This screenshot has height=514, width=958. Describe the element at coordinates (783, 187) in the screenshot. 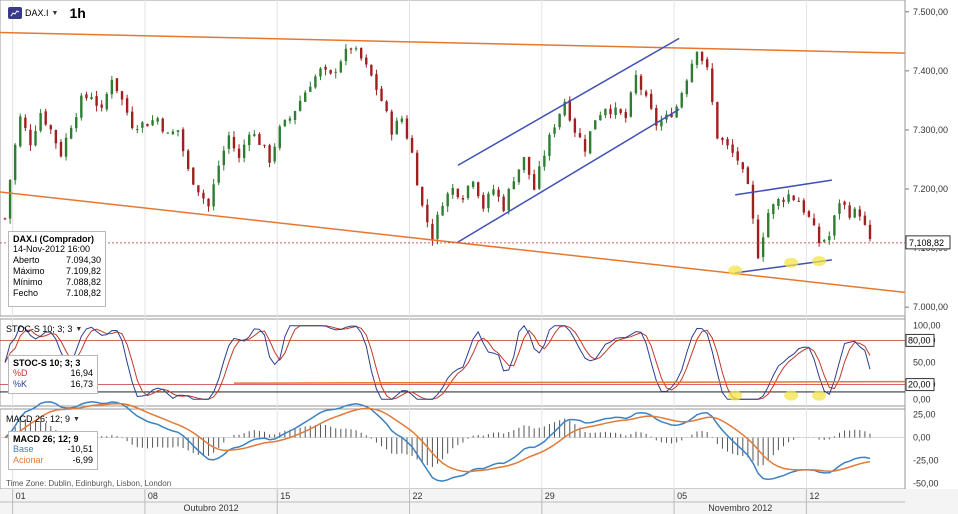

I see `wedge-upper` at that location.